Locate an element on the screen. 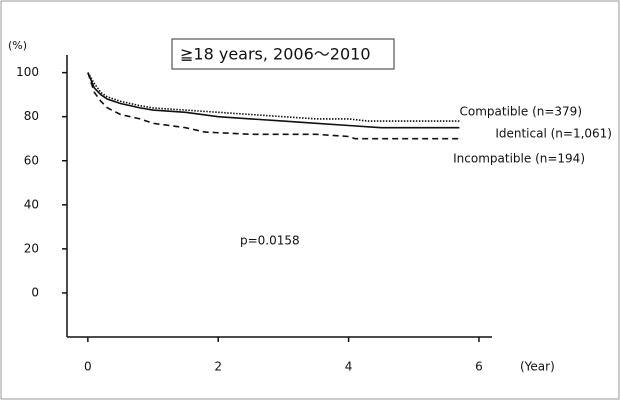 The height and width of the screenshot is (400, 620). y-tick-label: 80 is located at coordinates (31, 116).